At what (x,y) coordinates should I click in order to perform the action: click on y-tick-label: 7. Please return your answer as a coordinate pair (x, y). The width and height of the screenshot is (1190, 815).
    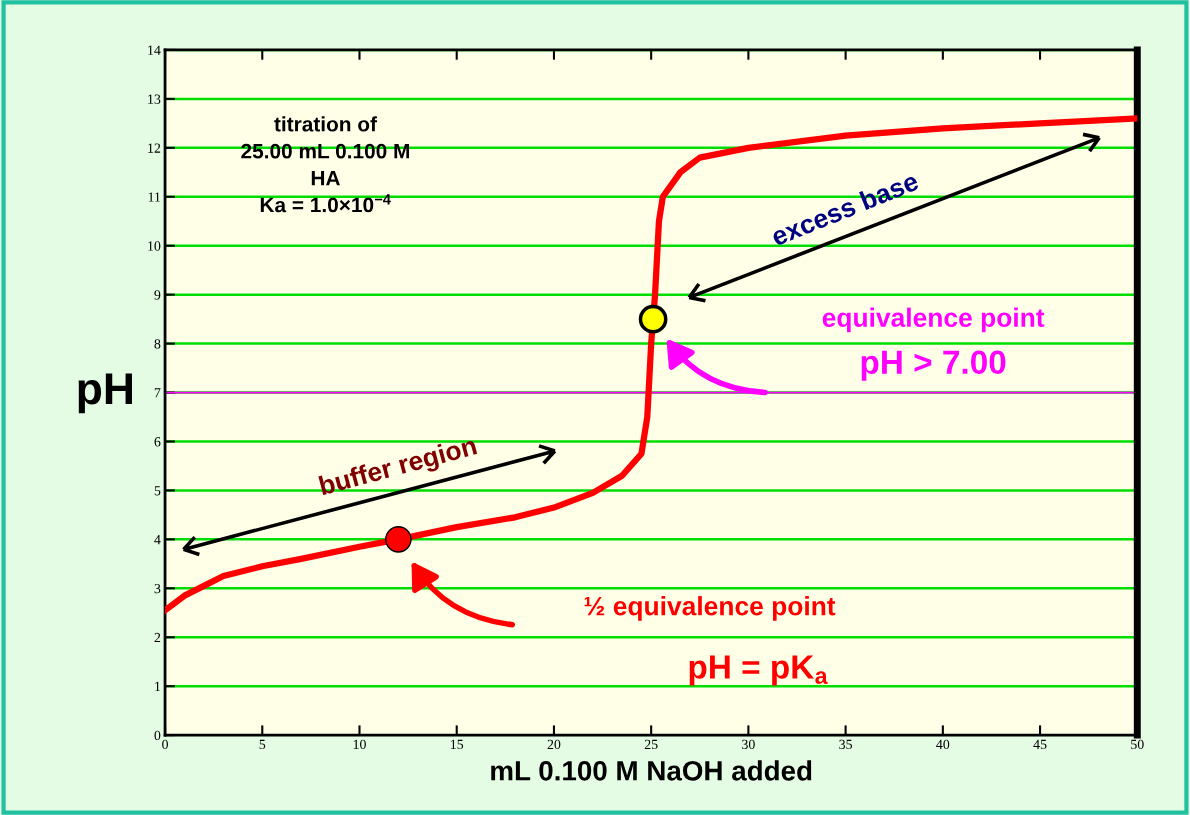
    Looking at the image, I should click on (157, 393).